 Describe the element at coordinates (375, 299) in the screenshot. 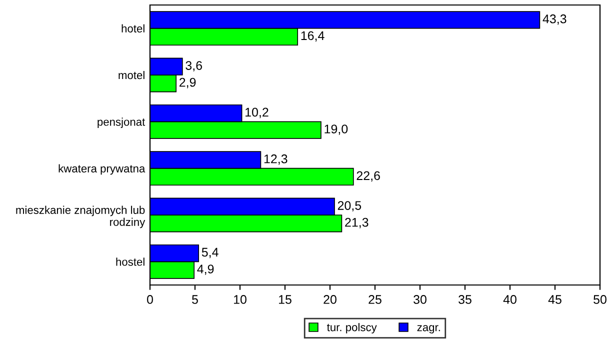

I see `x-tick-label: 25` at that location.